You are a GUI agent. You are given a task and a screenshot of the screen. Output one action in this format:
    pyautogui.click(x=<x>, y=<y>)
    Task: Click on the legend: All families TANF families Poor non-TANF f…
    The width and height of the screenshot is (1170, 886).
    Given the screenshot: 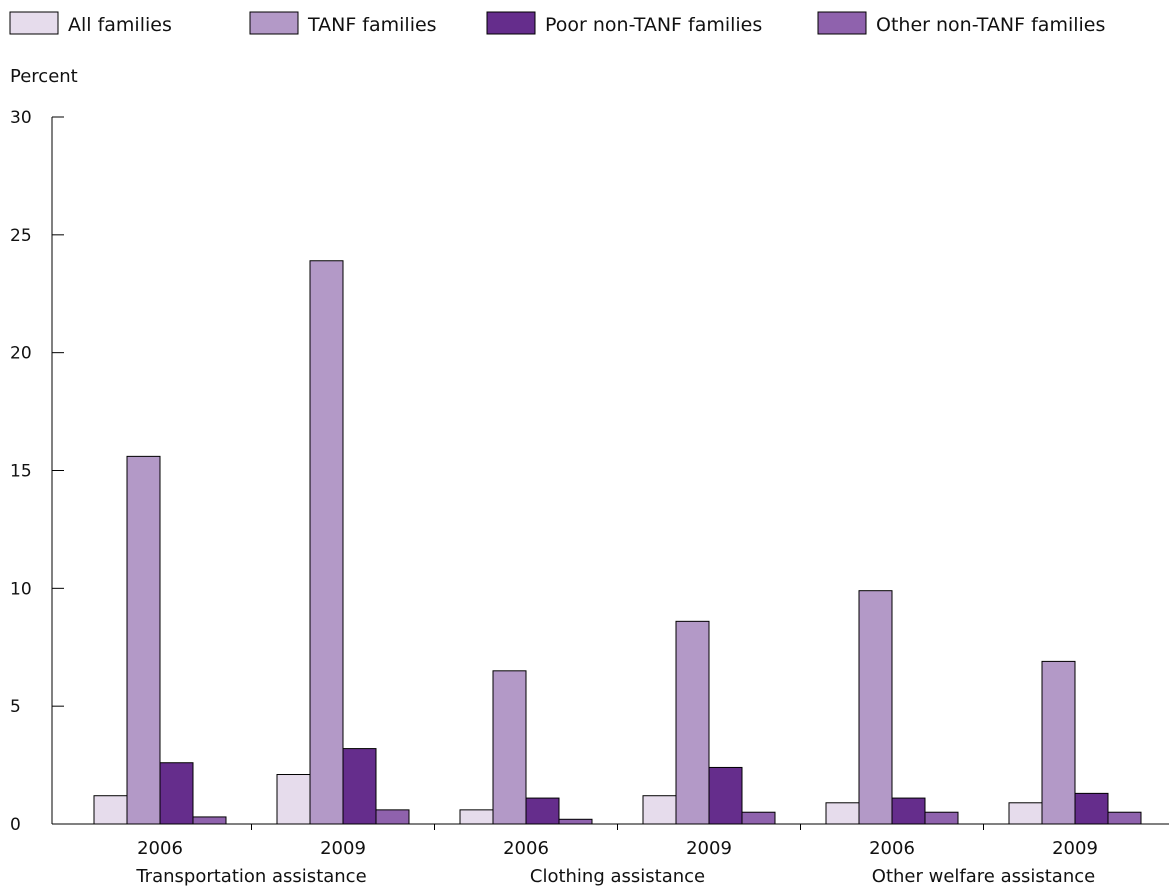 What is the action you would take?
    pyautogui.click(x=557, y=23)
    